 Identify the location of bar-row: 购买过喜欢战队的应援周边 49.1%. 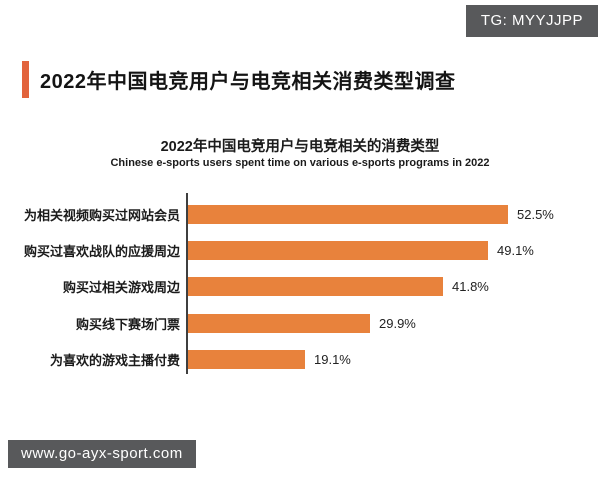
(300, 250).